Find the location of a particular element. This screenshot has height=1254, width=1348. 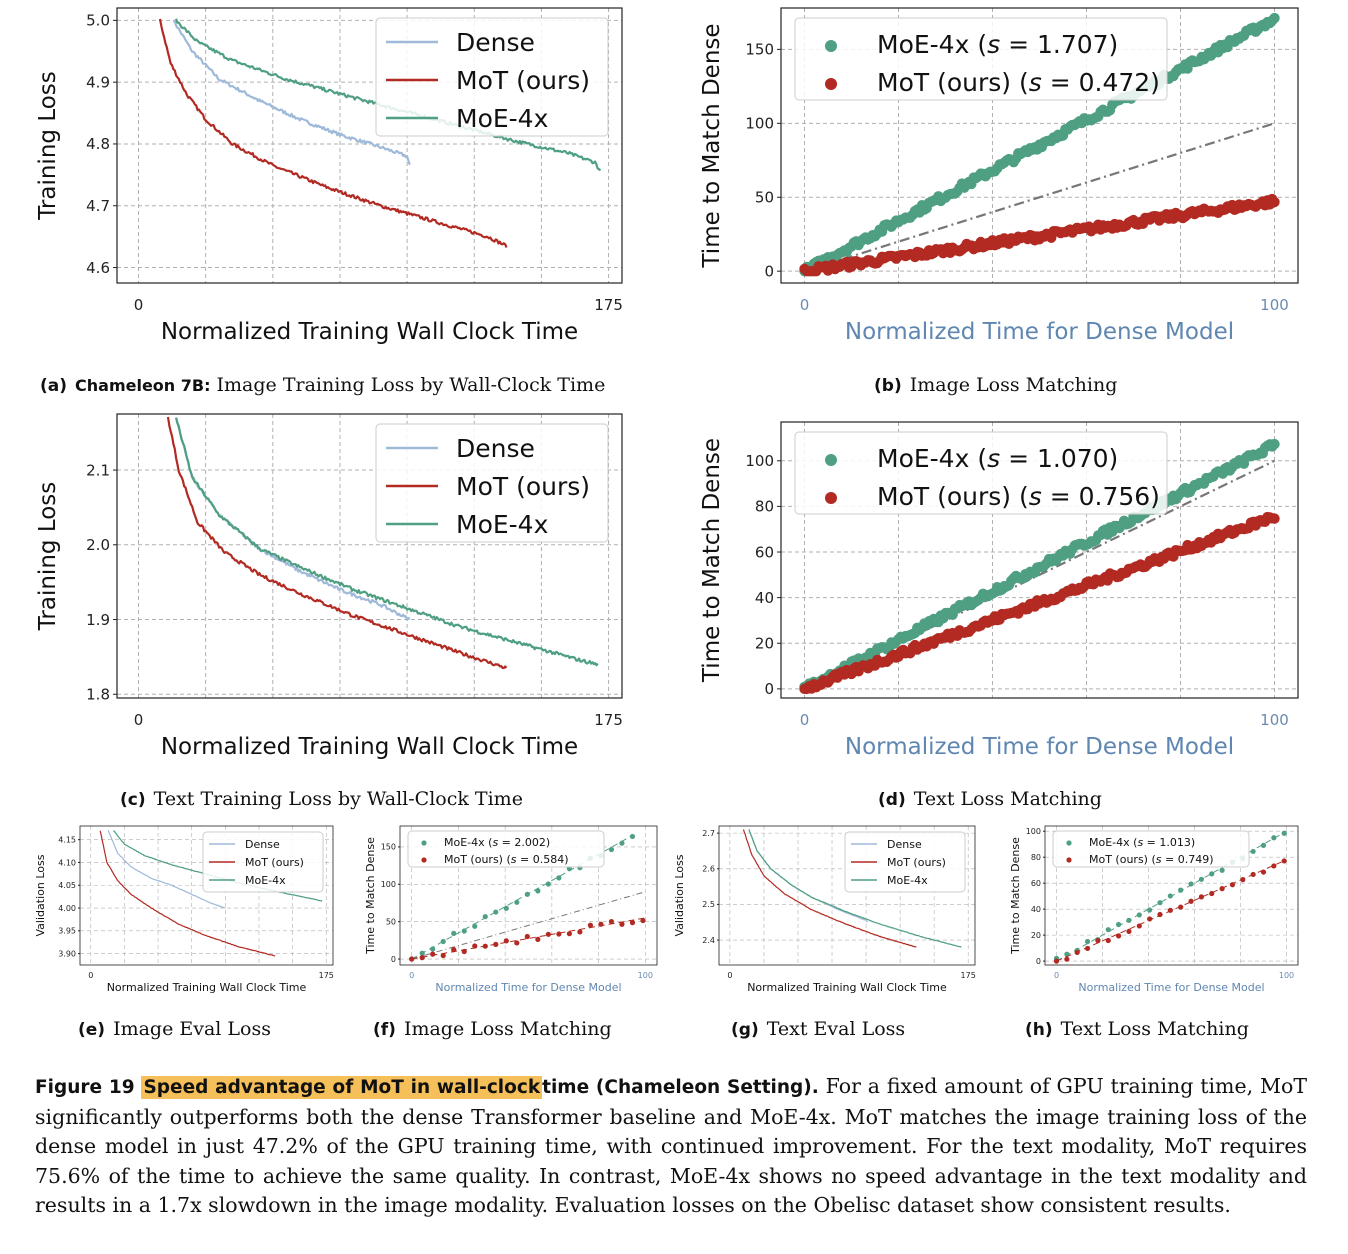

fit-line-mot-ours- is located at coordinates (1171, 910).